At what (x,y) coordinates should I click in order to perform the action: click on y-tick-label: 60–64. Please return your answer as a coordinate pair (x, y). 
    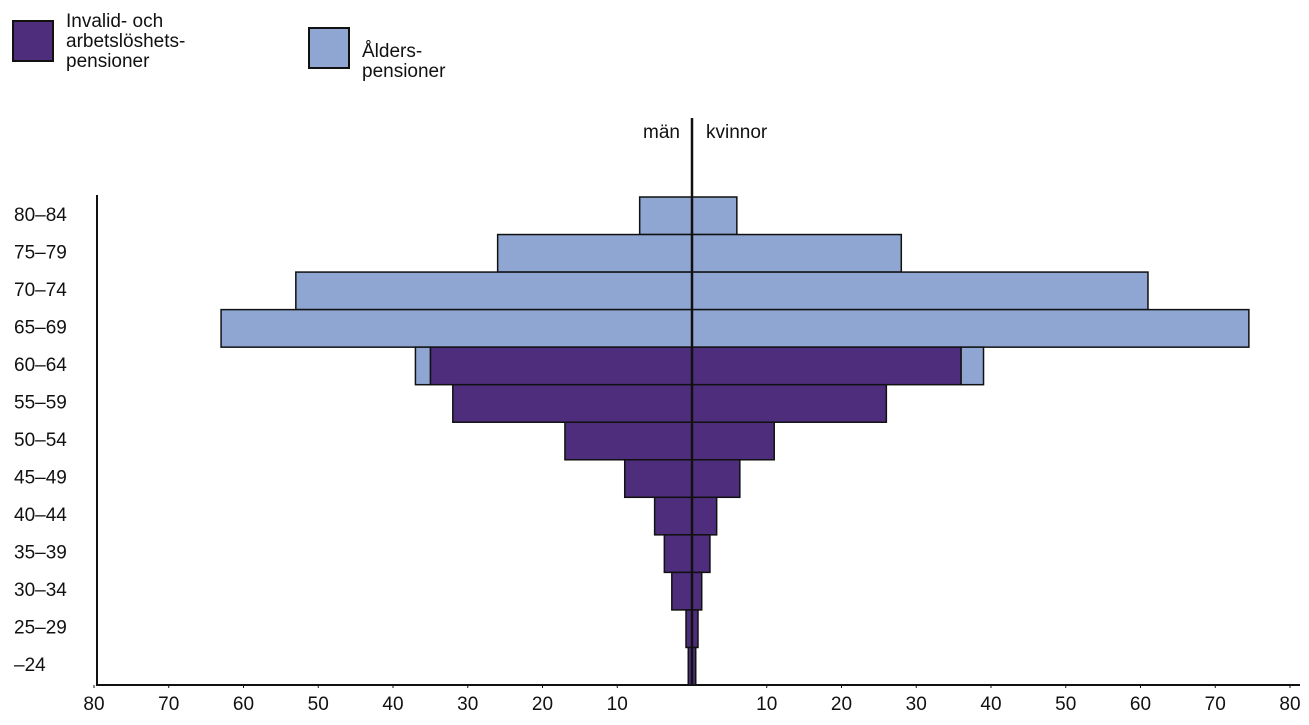
    Looking at the image, I should click on (40, 365).